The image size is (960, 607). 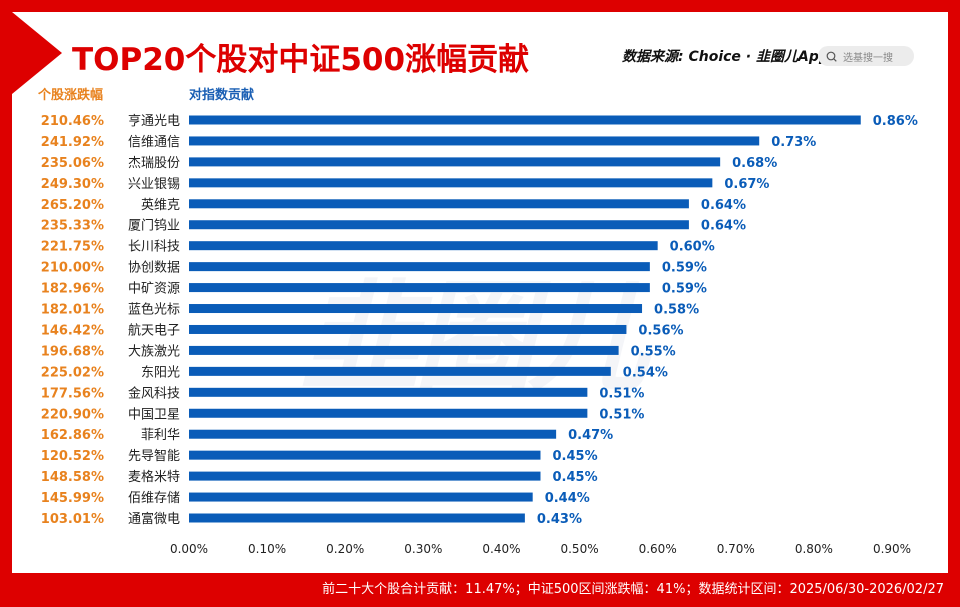 I want to click on category-label: 先导智能, so click(x=154, y=456).